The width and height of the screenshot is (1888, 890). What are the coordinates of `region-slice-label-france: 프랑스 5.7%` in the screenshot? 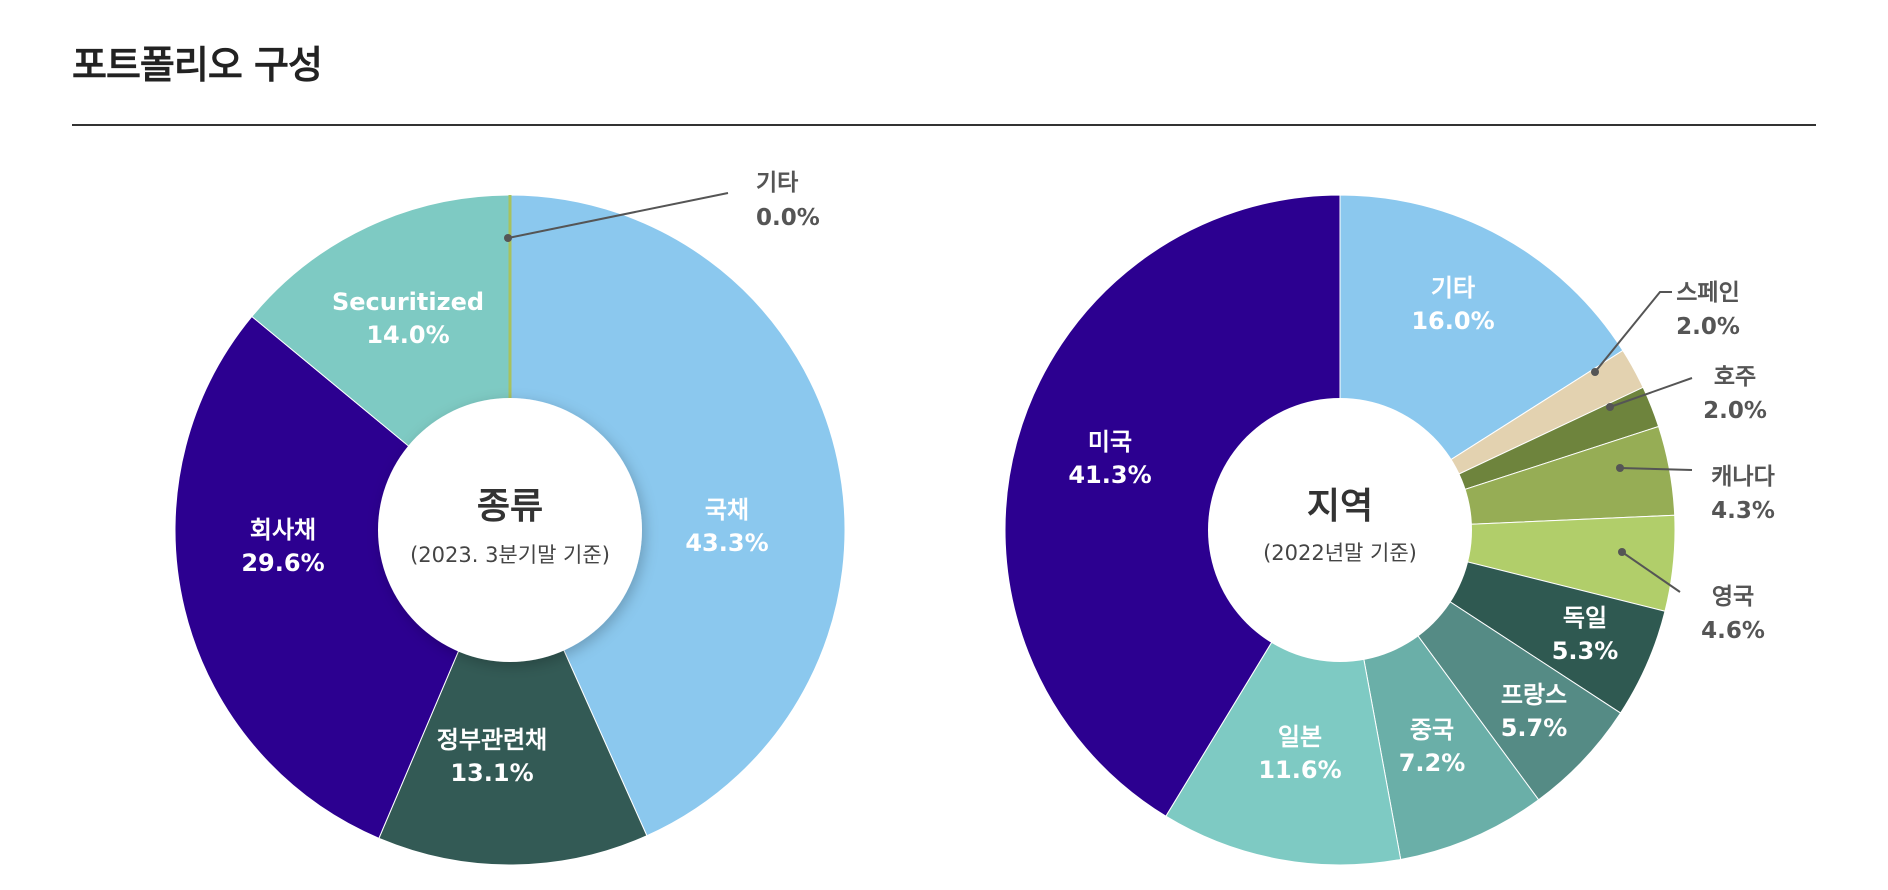 It's located at (1534, 711).